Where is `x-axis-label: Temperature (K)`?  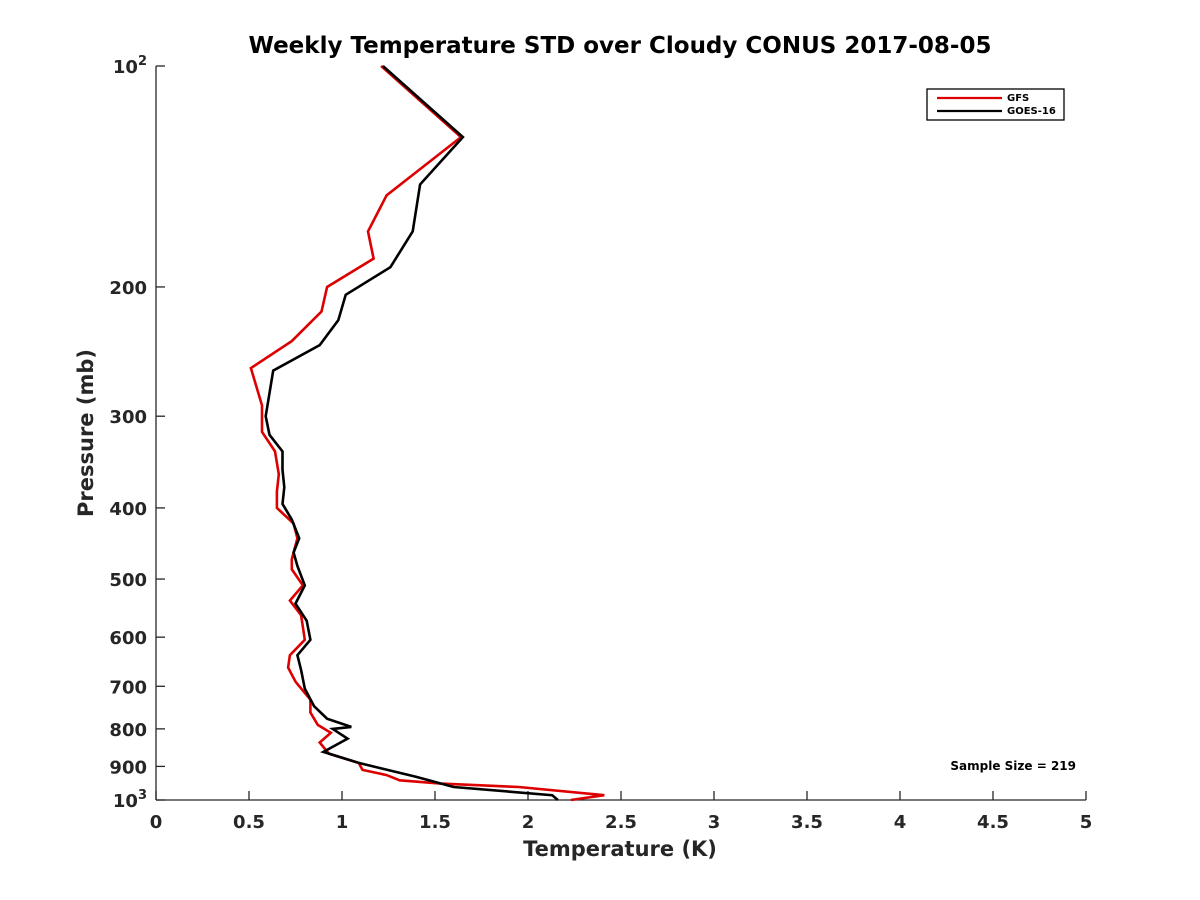
x-axis-label: Temperature (K) is located at coordinates (620, 849).